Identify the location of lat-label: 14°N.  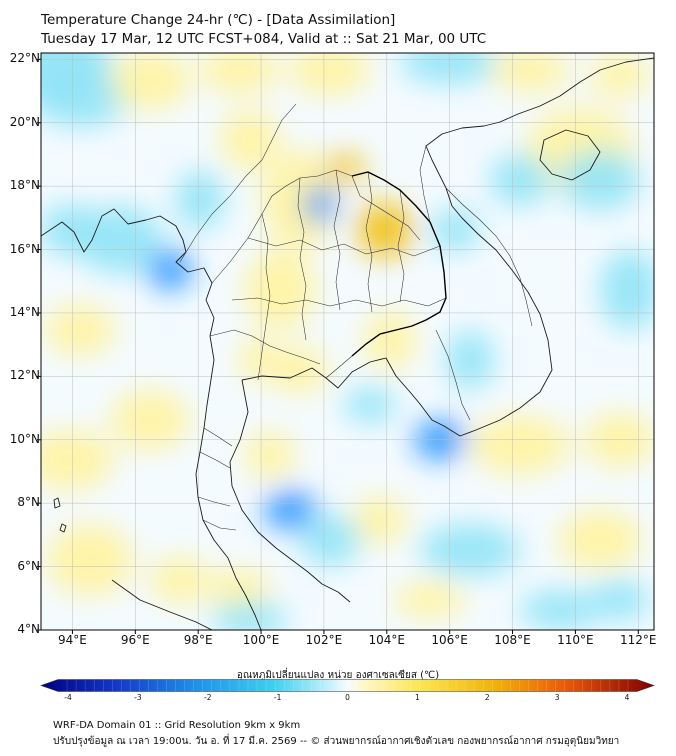
(24, 311).